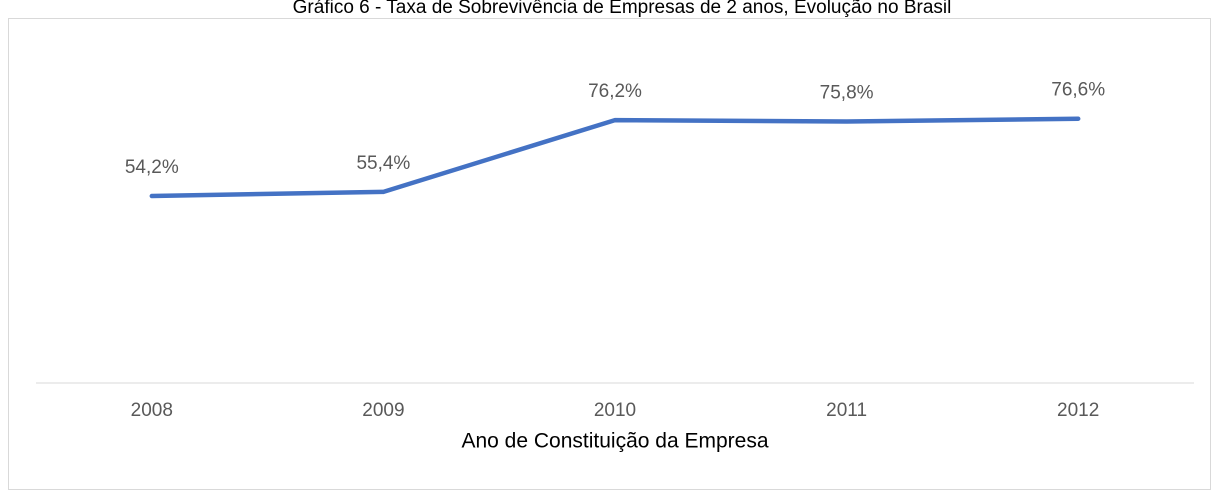 This screenshot has width=1212, height=490. Describe the element at coordinates (846, 410) in the screenshot. I see `x-tick-label: 2011` at that location.